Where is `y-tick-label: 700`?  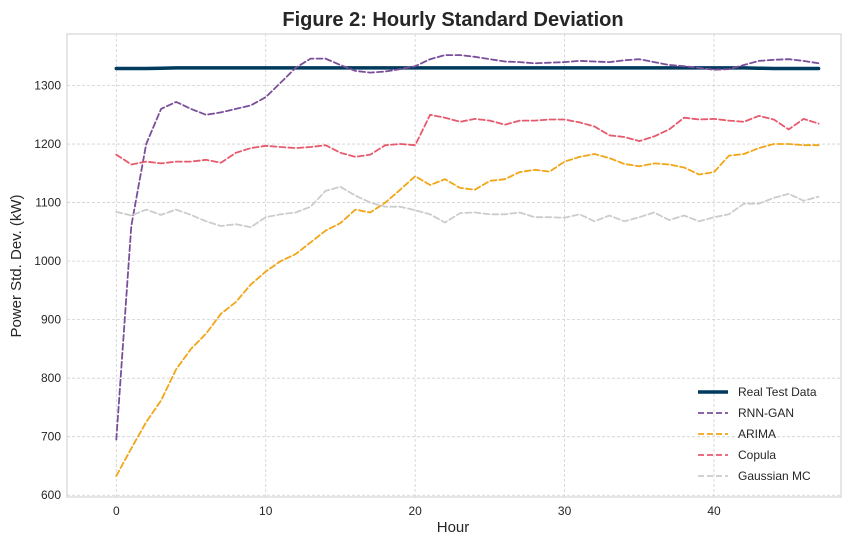 y-tick-label: 700 is located at coordinates (51, 437).